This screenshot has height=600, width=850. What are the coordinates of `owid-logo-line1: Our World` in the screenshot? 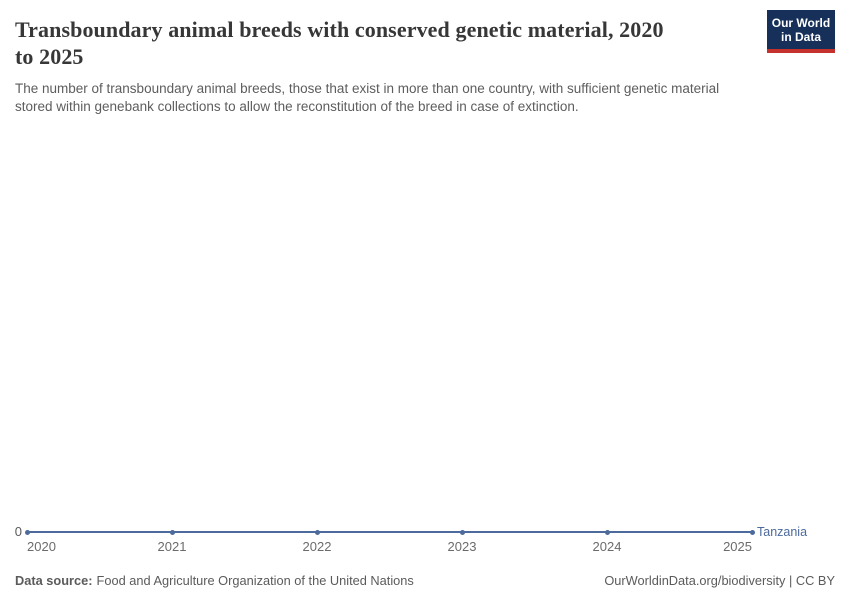 It's located at (801, 23).